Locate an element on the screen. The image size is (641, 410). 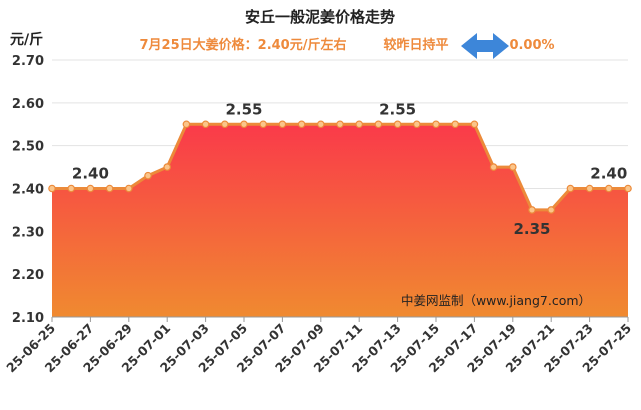
y-tick-label: 2.70 is located at coordinates (28, 61).